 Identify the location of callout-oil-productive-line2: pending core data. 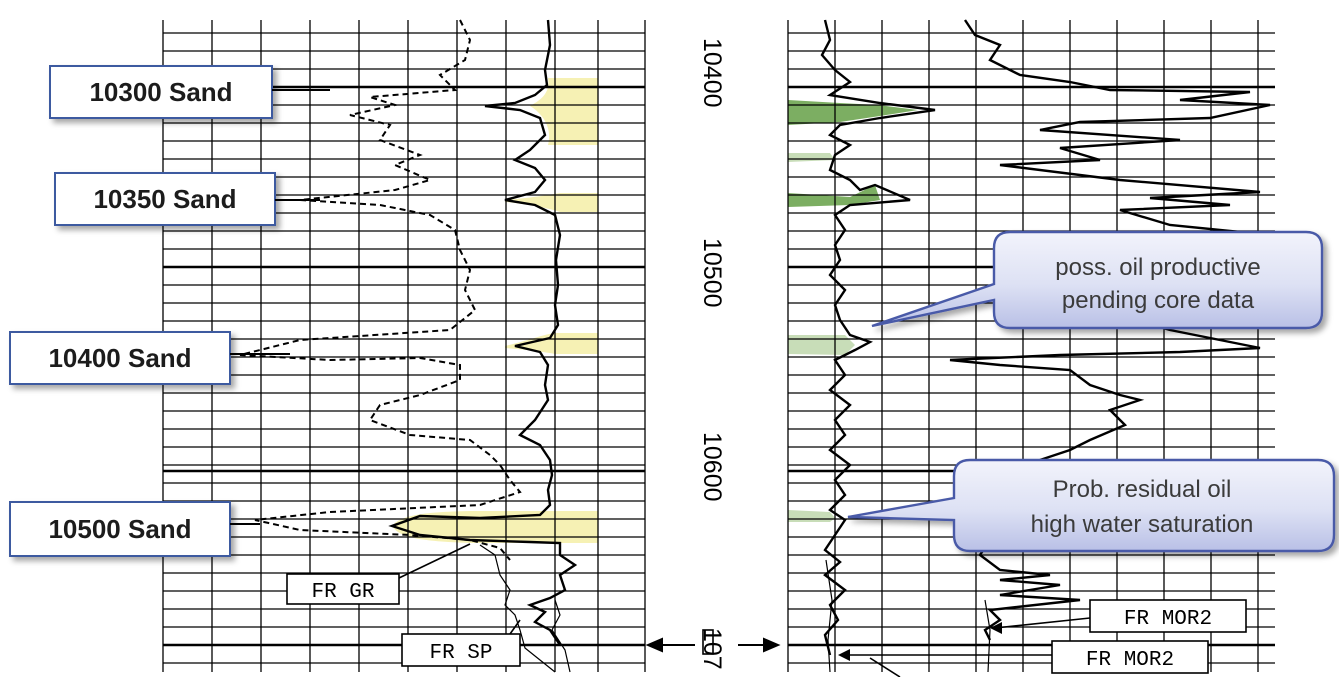
(1158, 300).